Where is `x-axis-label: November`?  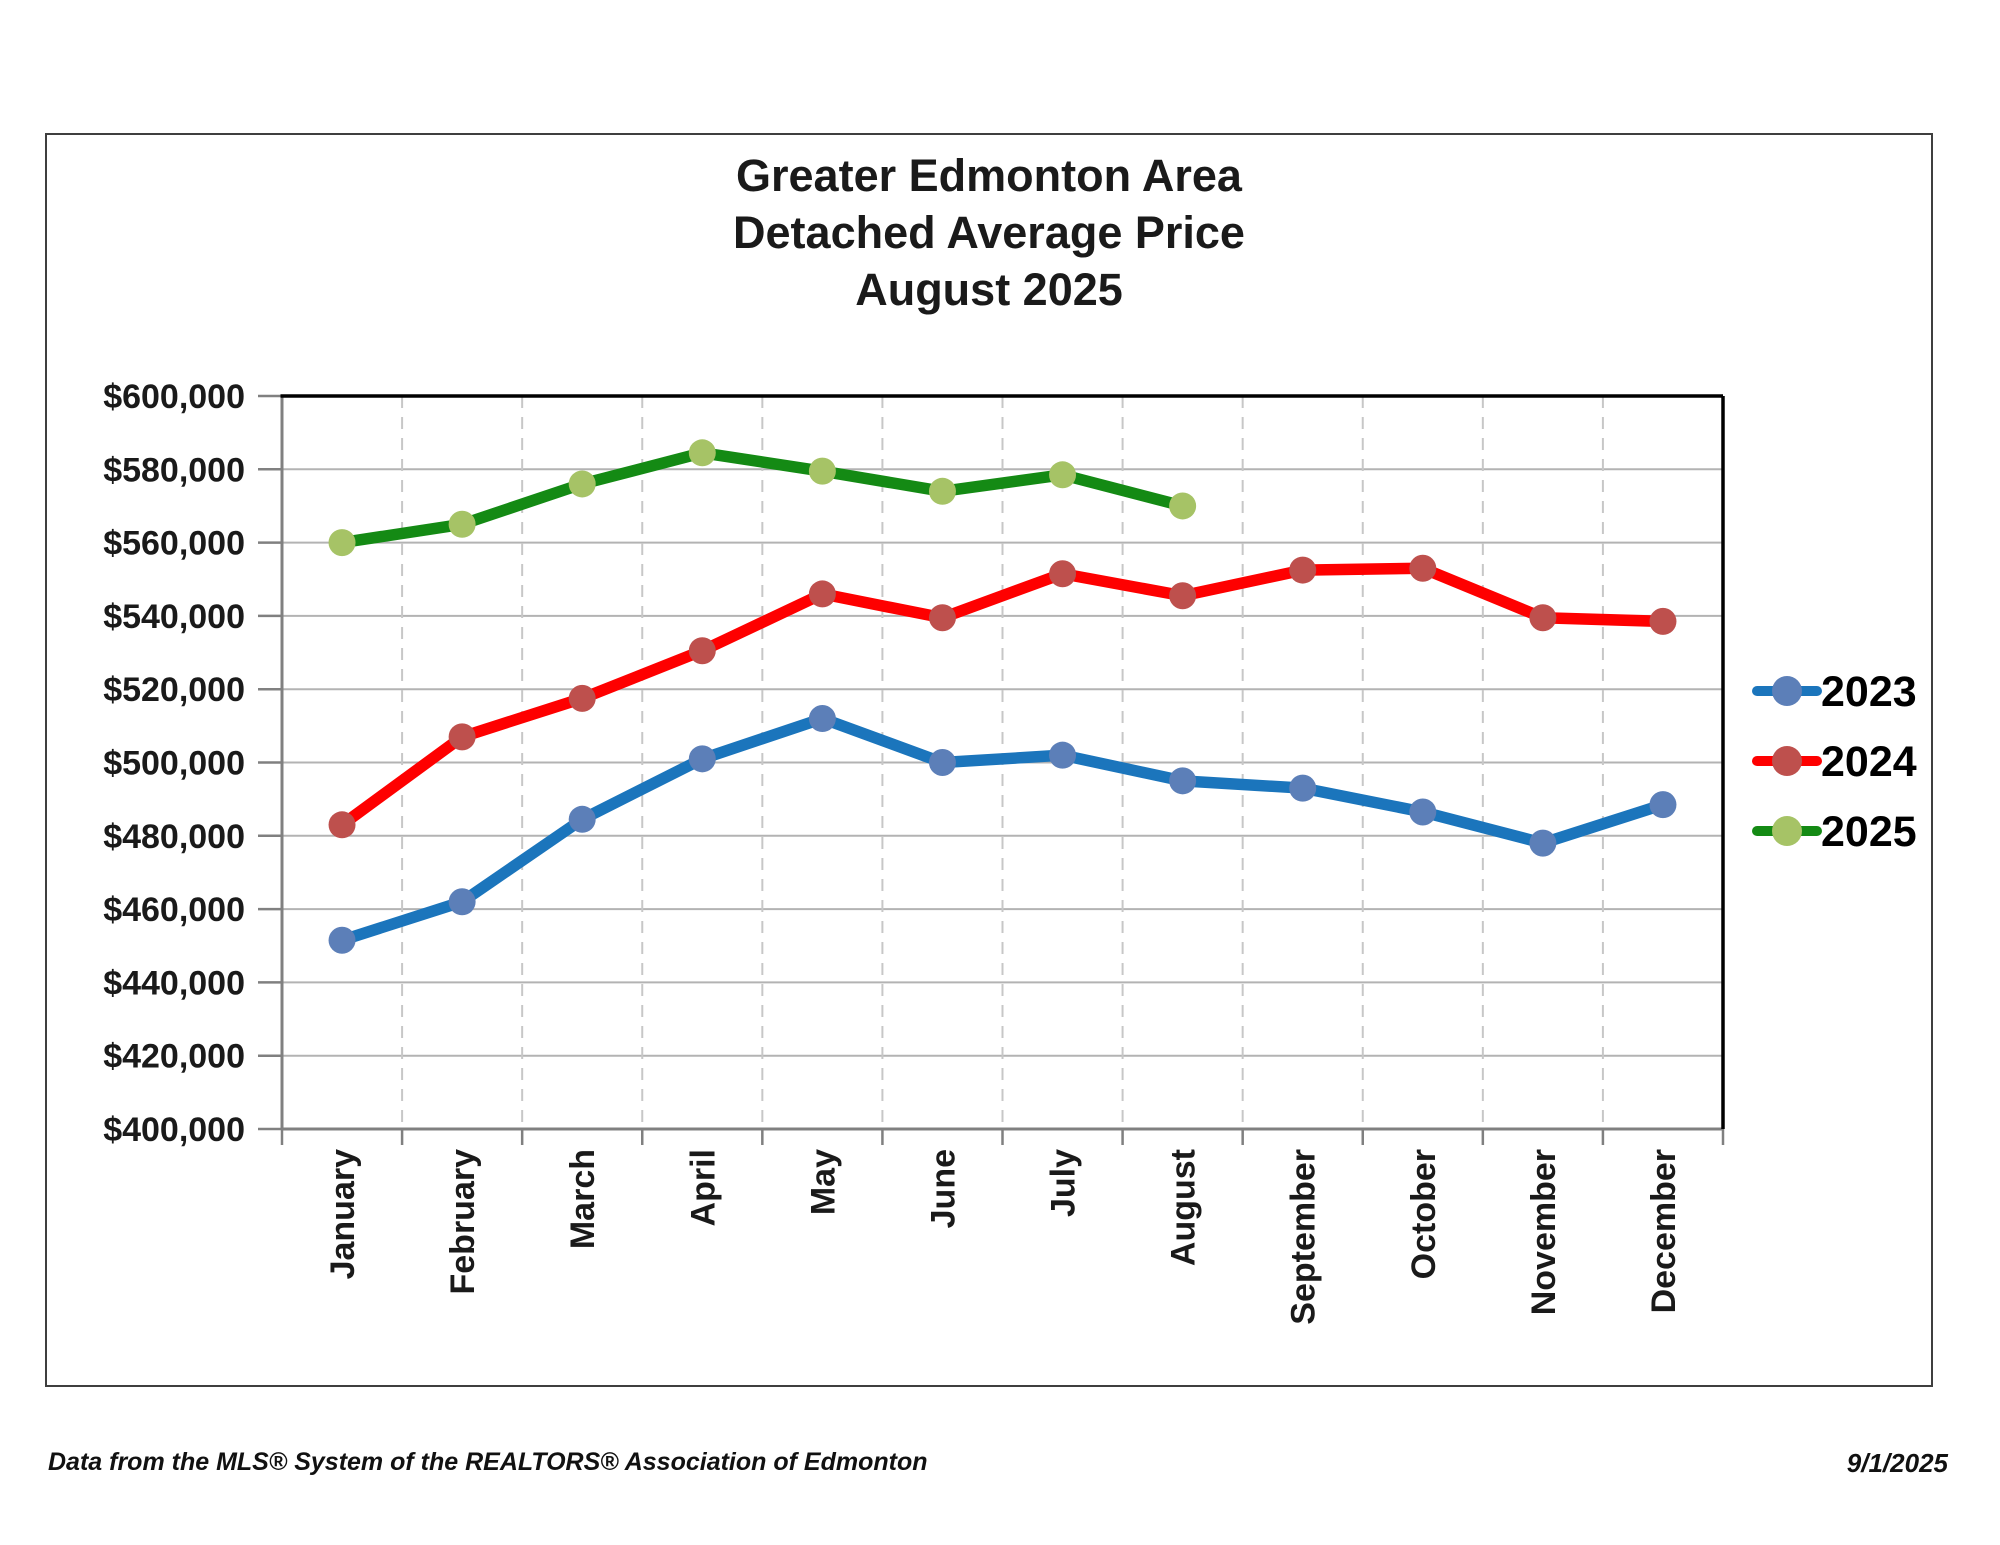 x-axis-label: November is located at coordinates (1544, 1232).